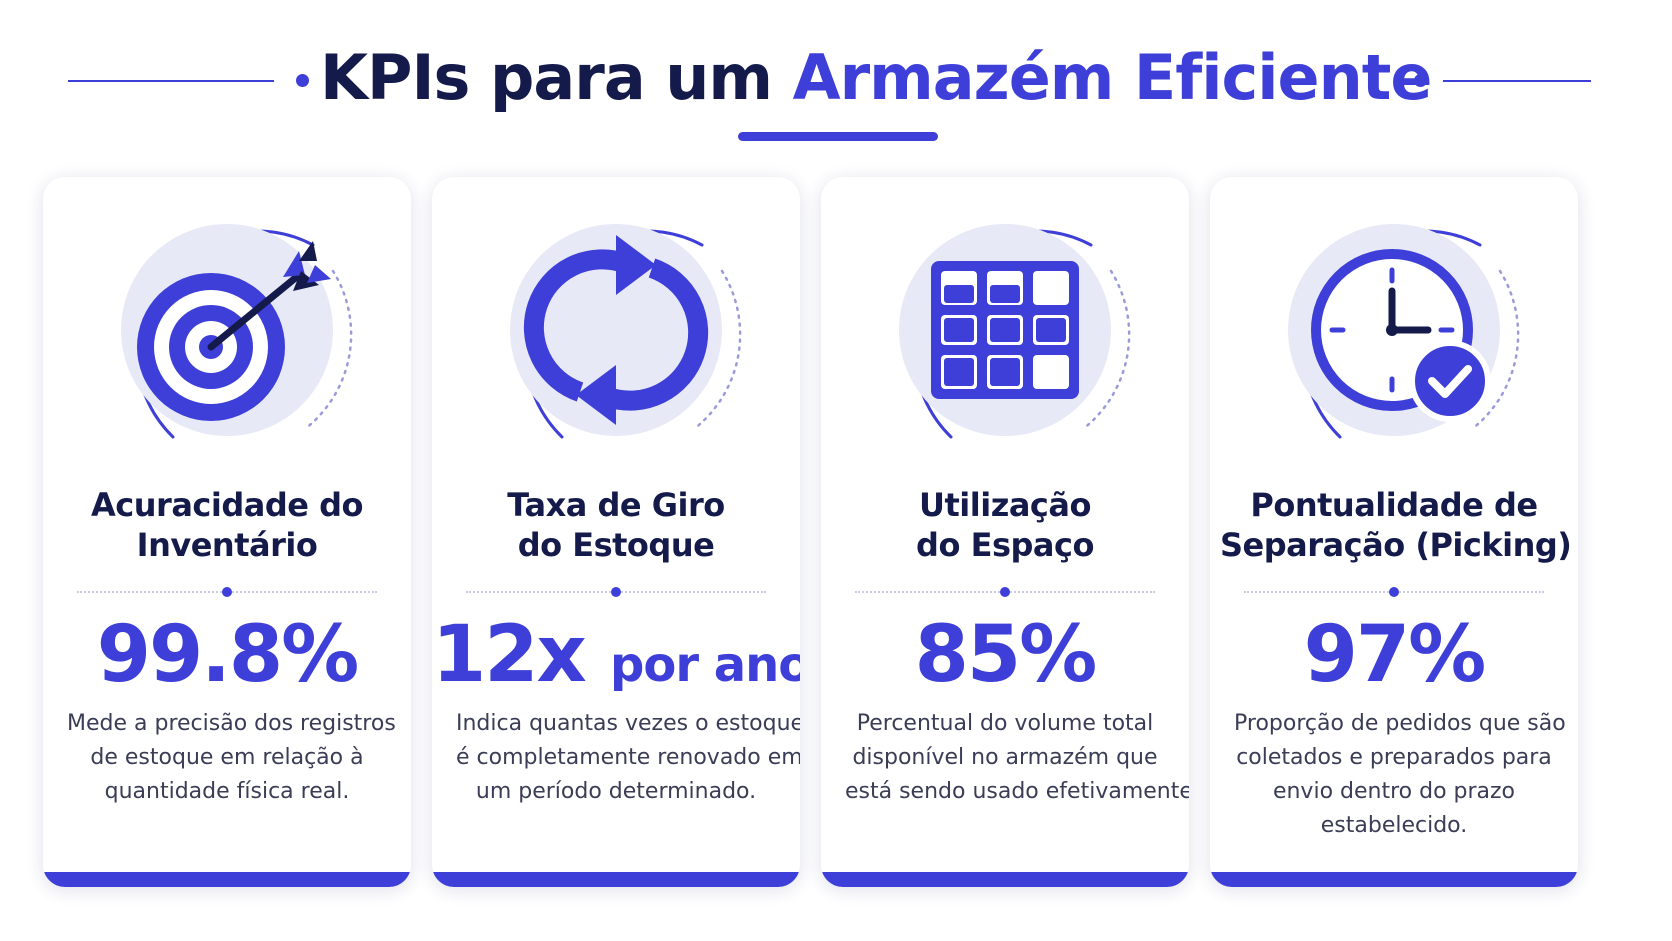  I want to click on kpi-value: 12x por ano, so click(616, 660).